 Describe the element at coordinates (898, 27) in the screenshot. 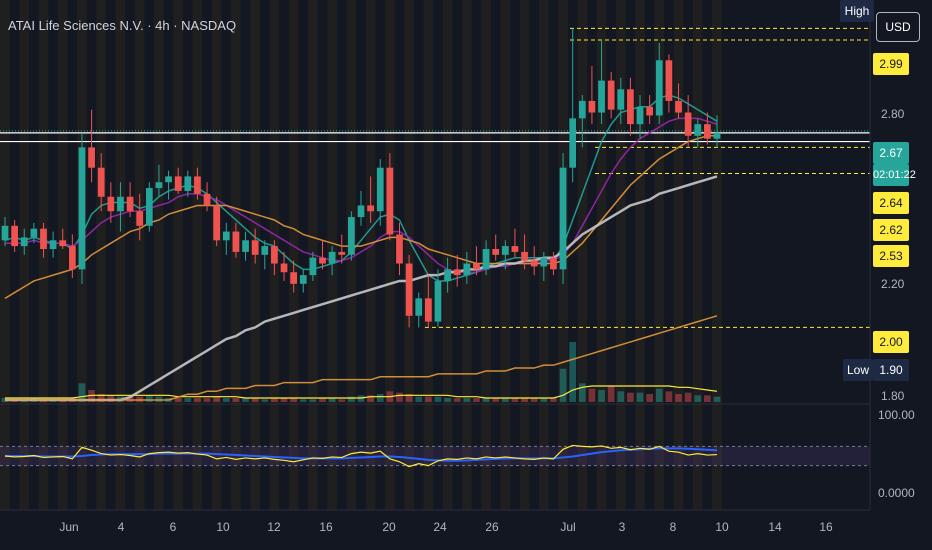

I see `currency-selector: USD` at that location.